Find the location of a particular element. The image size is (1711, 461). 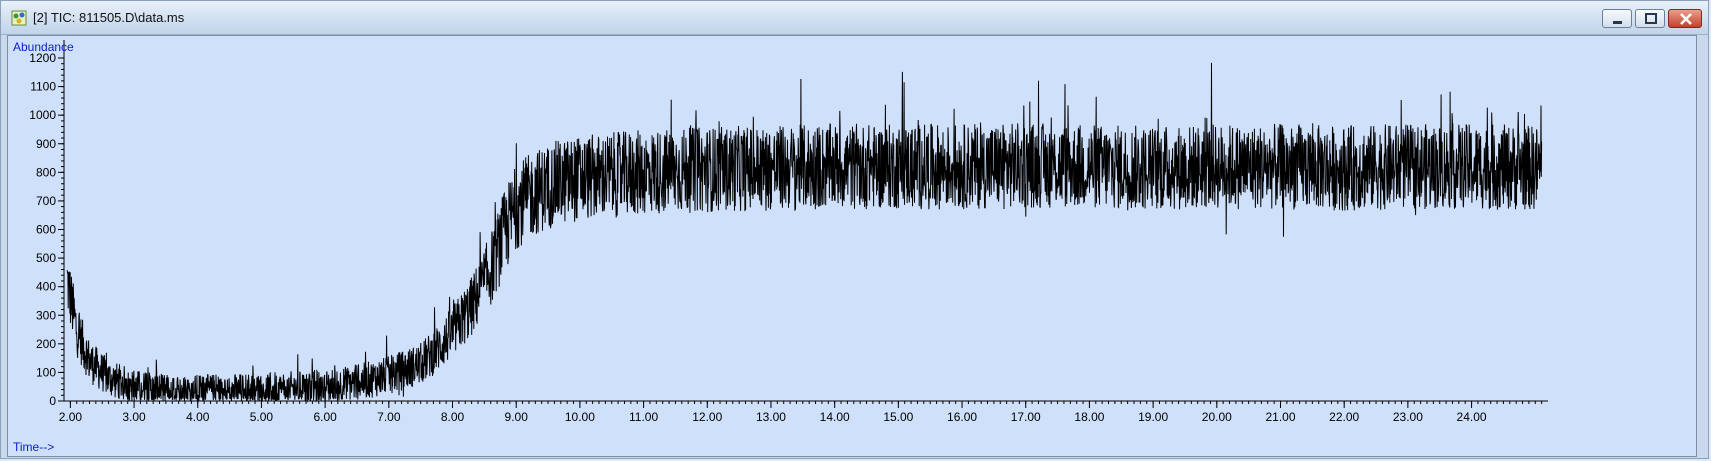

y-axis-ticks: 0 100 200 300 400 500 600 700 800 900 1000 1100 1200 is located at coordinates (46, 229).